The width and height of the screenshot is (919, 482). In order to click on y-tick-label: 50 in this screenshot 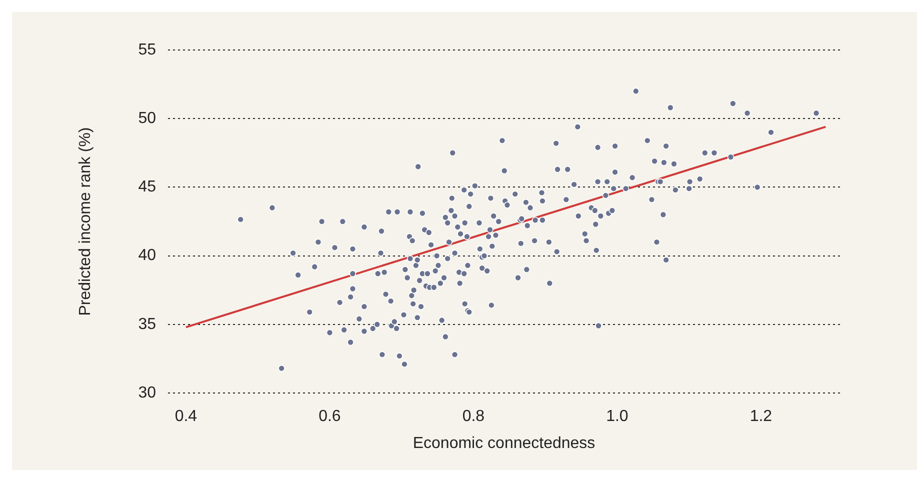, I will do `click(147, 119)`.